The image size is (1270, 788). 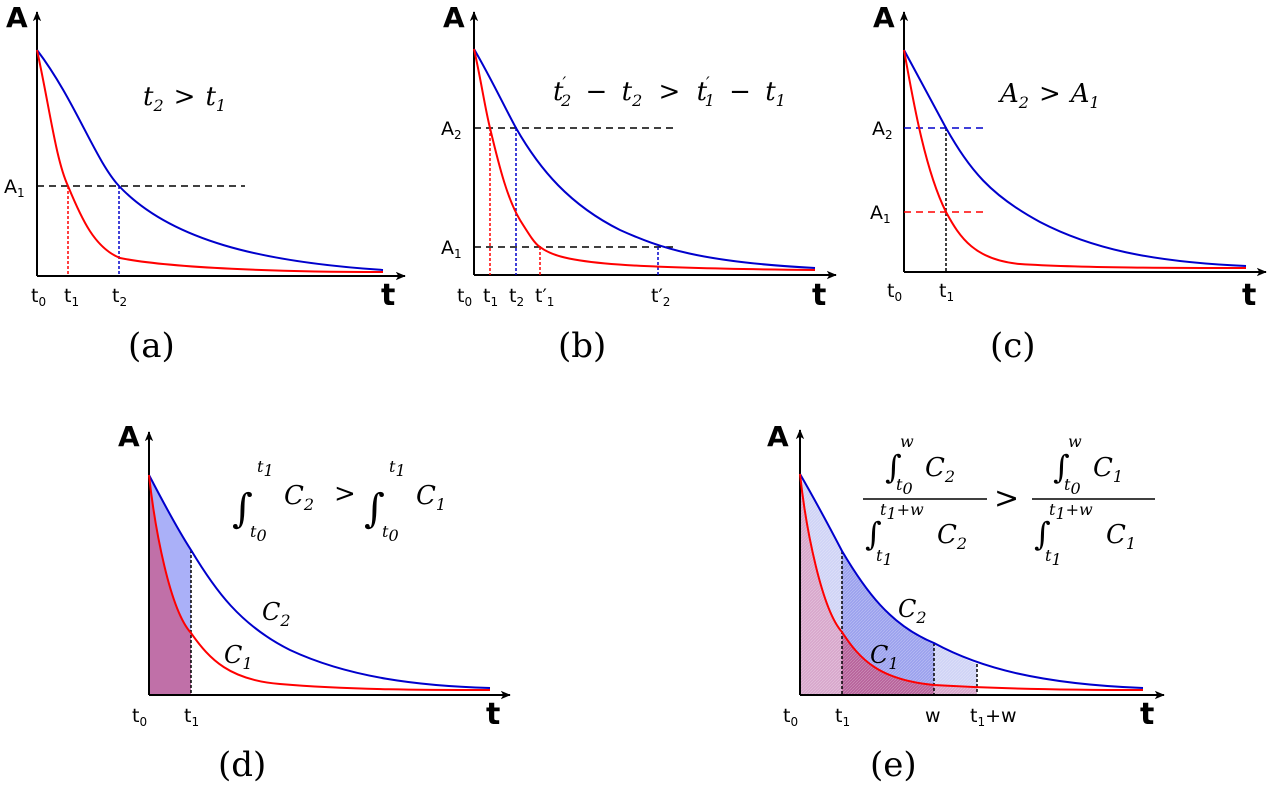 What do you see at coordinates (151, 346) in the screenshot?
I see `caption-a: (a)` at bounding box center [151, 346].